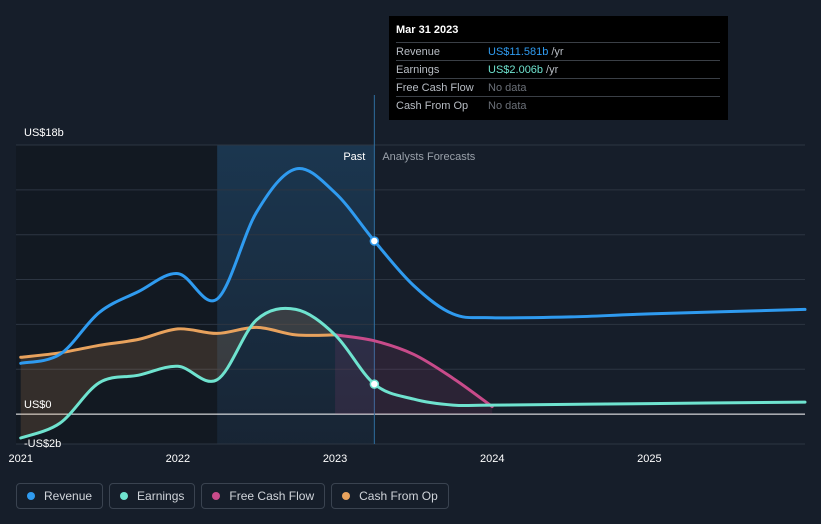 This screenshot has height=524, width=821. I want to click on tooltip-row-revenue: Revenue US$11.581b /yr, so click(558, 51).